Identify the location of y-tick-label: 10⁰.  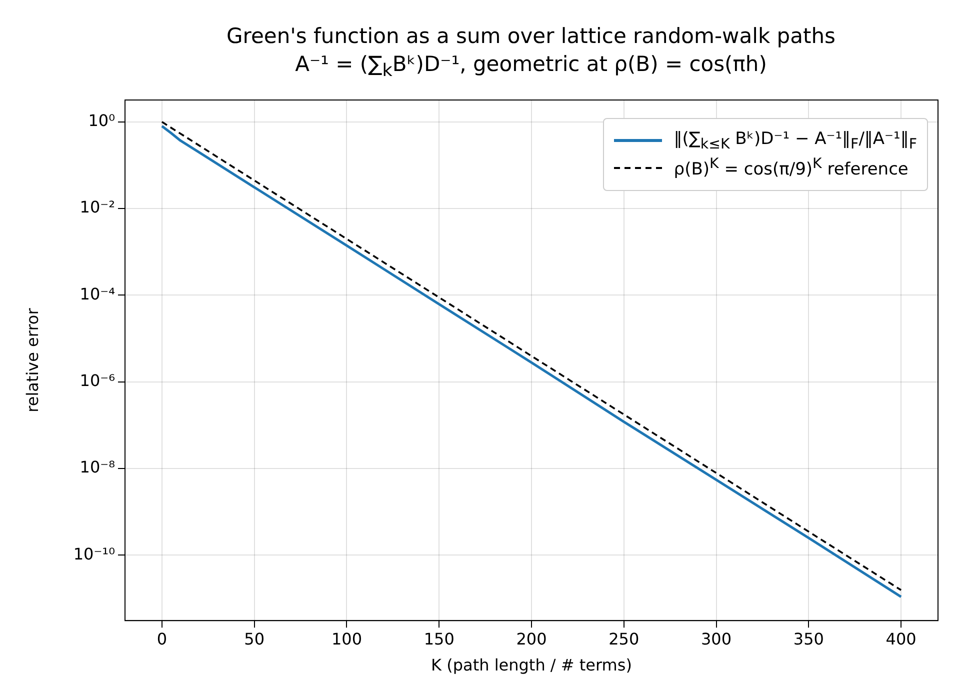
(101, 120).